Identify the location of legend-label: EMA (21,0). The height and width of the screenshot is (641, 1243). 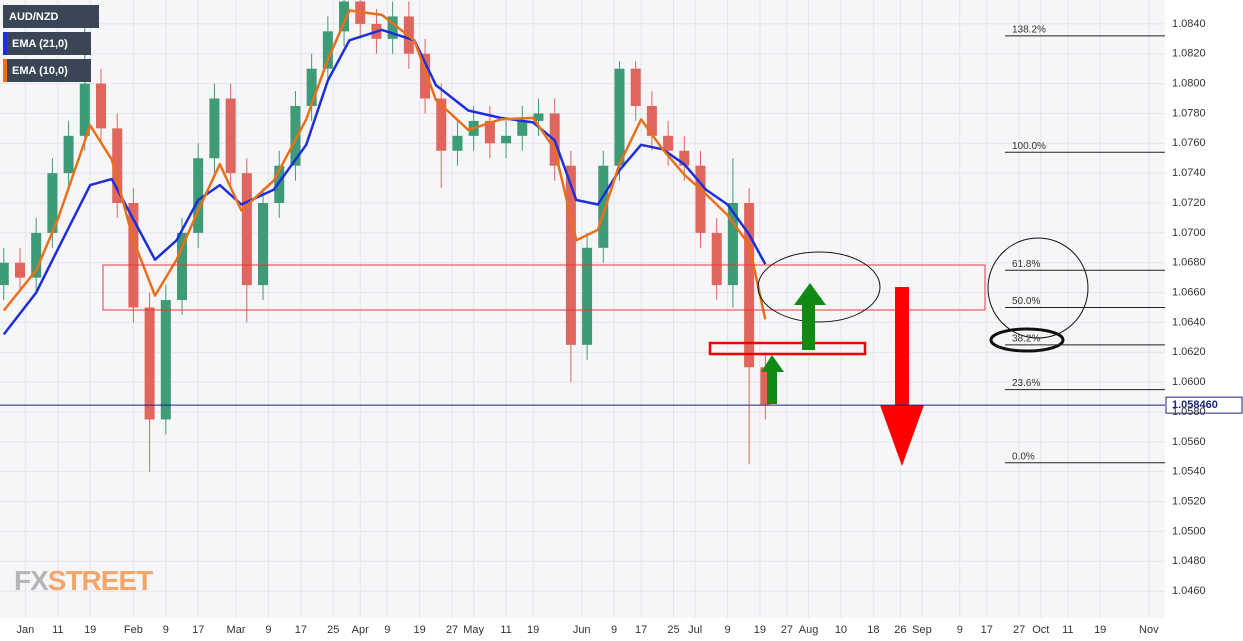
(40, 44).